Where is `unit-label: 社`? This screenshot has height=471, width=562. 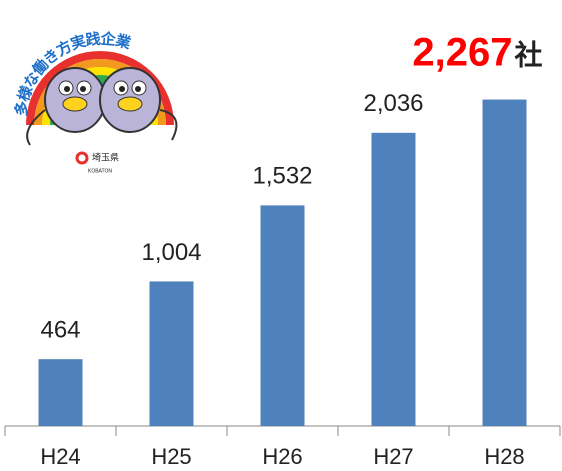
unit-label: 社 is located at coordinates (529, 54).